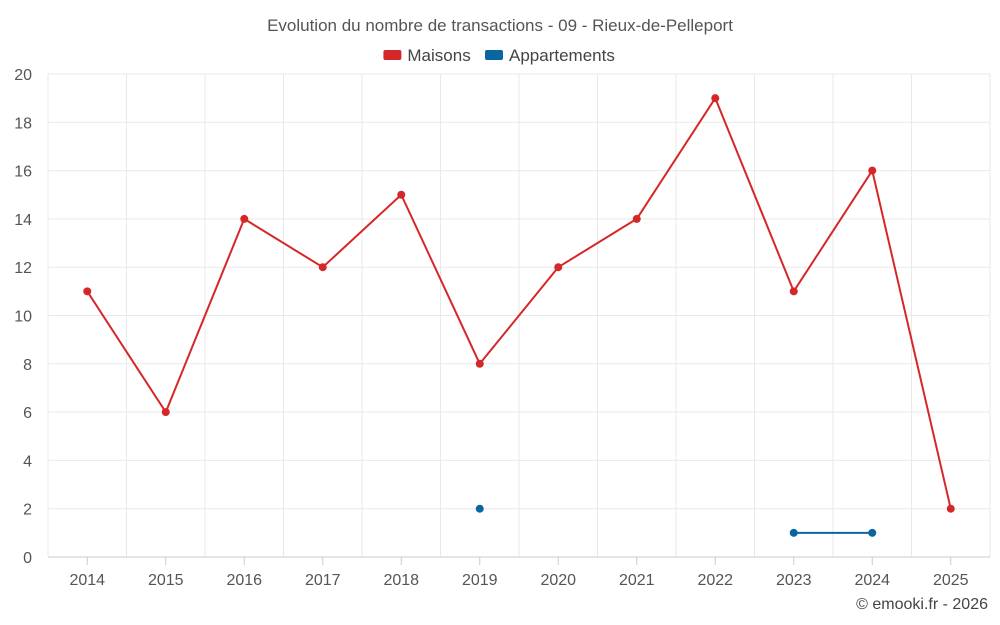  What do you see at coordinates (715, 580) in the screenshot?
I see `x-tick-label: 2022` at bounding box center [715, 580].